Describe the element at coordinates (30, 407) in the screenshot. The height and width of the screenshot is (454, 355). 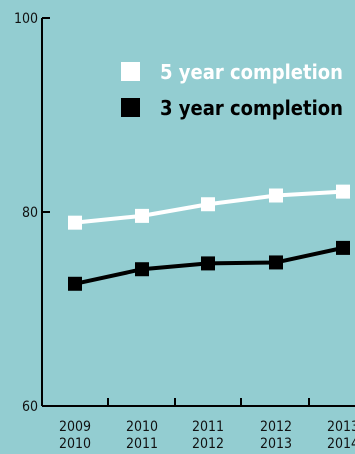
I see `y-tick-label: 60` at that location.